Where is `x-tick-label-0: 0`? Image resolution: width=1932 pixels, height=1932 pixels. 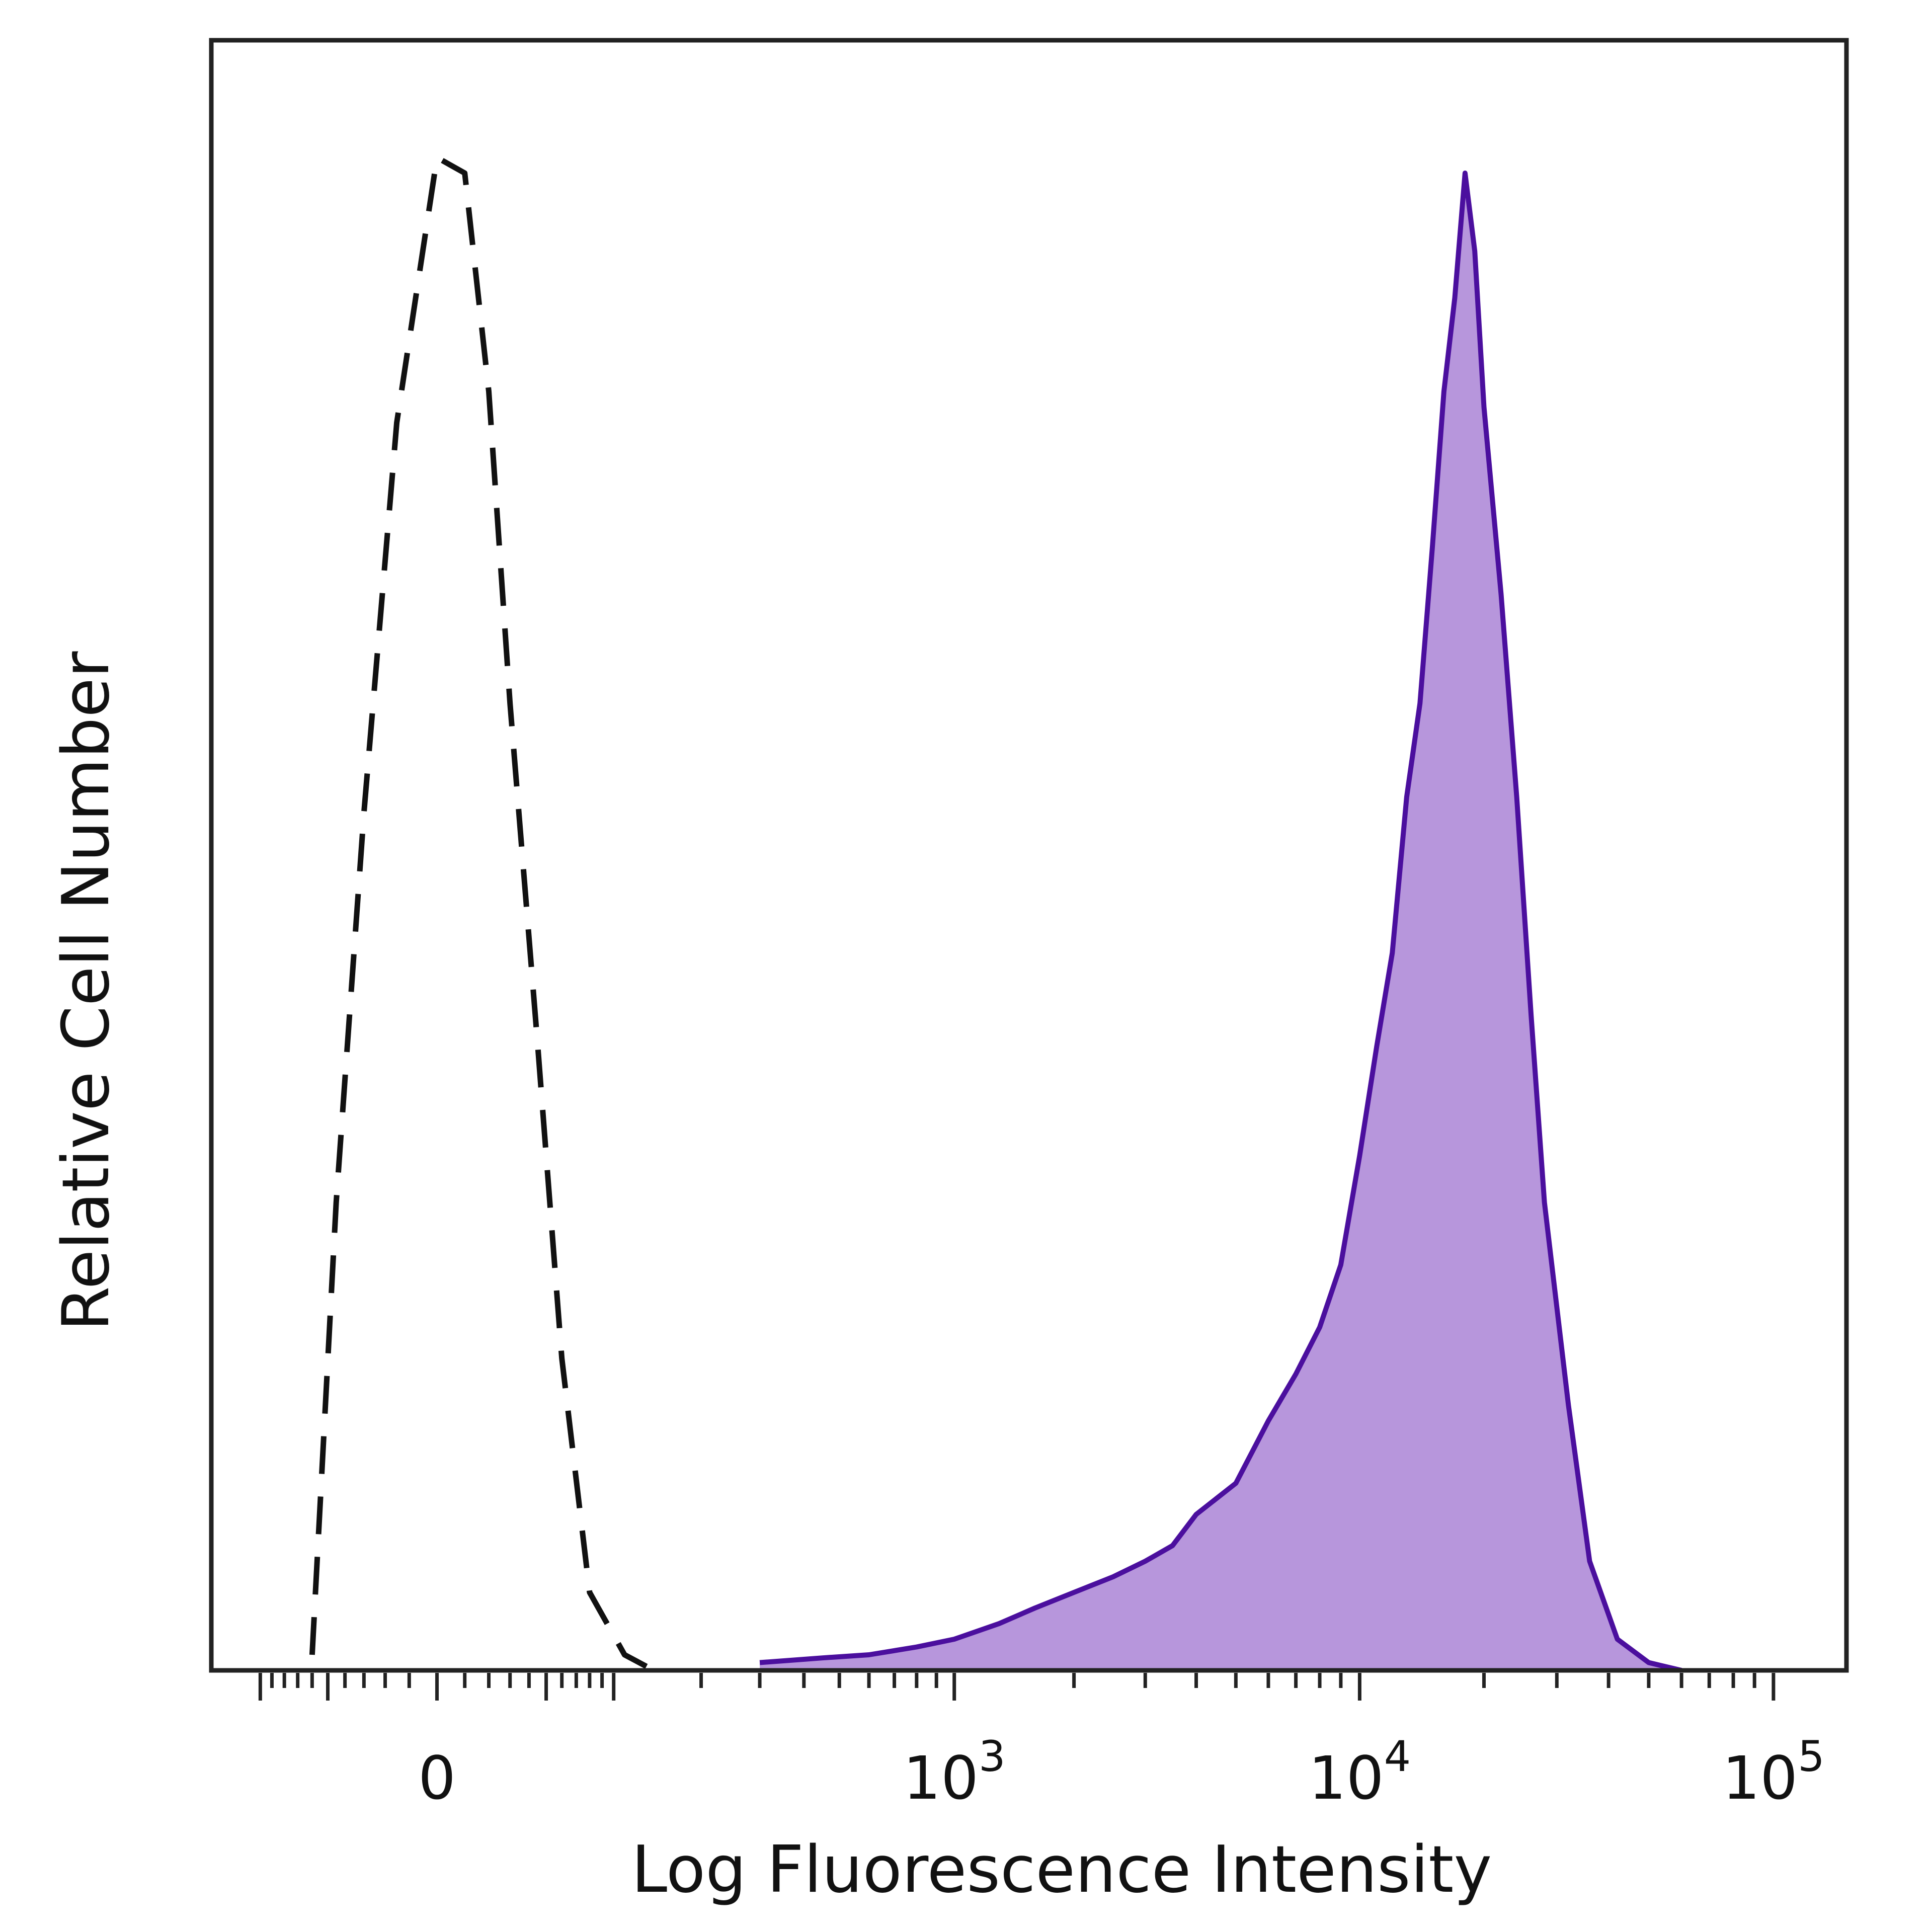 x-tick-label-0: 0 is located at coordinates (437, 1778).